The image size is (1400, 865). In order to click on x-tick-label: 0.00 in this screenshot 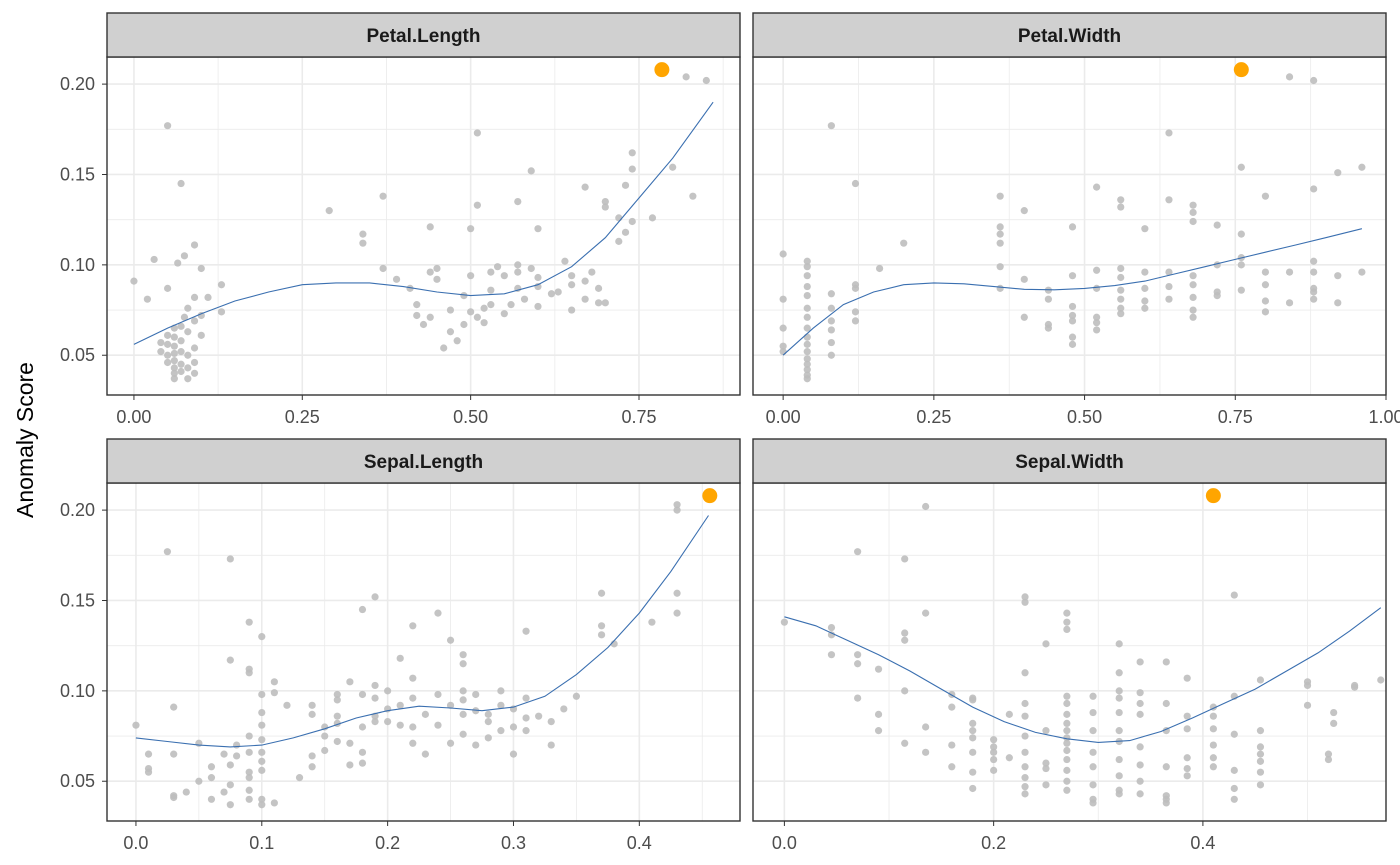, I will do `click(133, 417)`.